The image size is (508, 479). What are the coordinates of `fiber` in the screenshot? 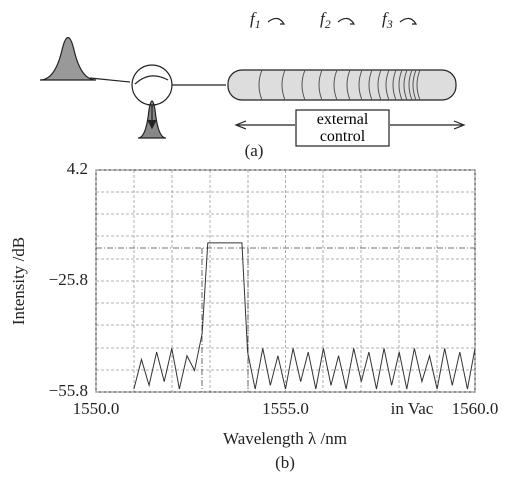 It's located at (342, 85).